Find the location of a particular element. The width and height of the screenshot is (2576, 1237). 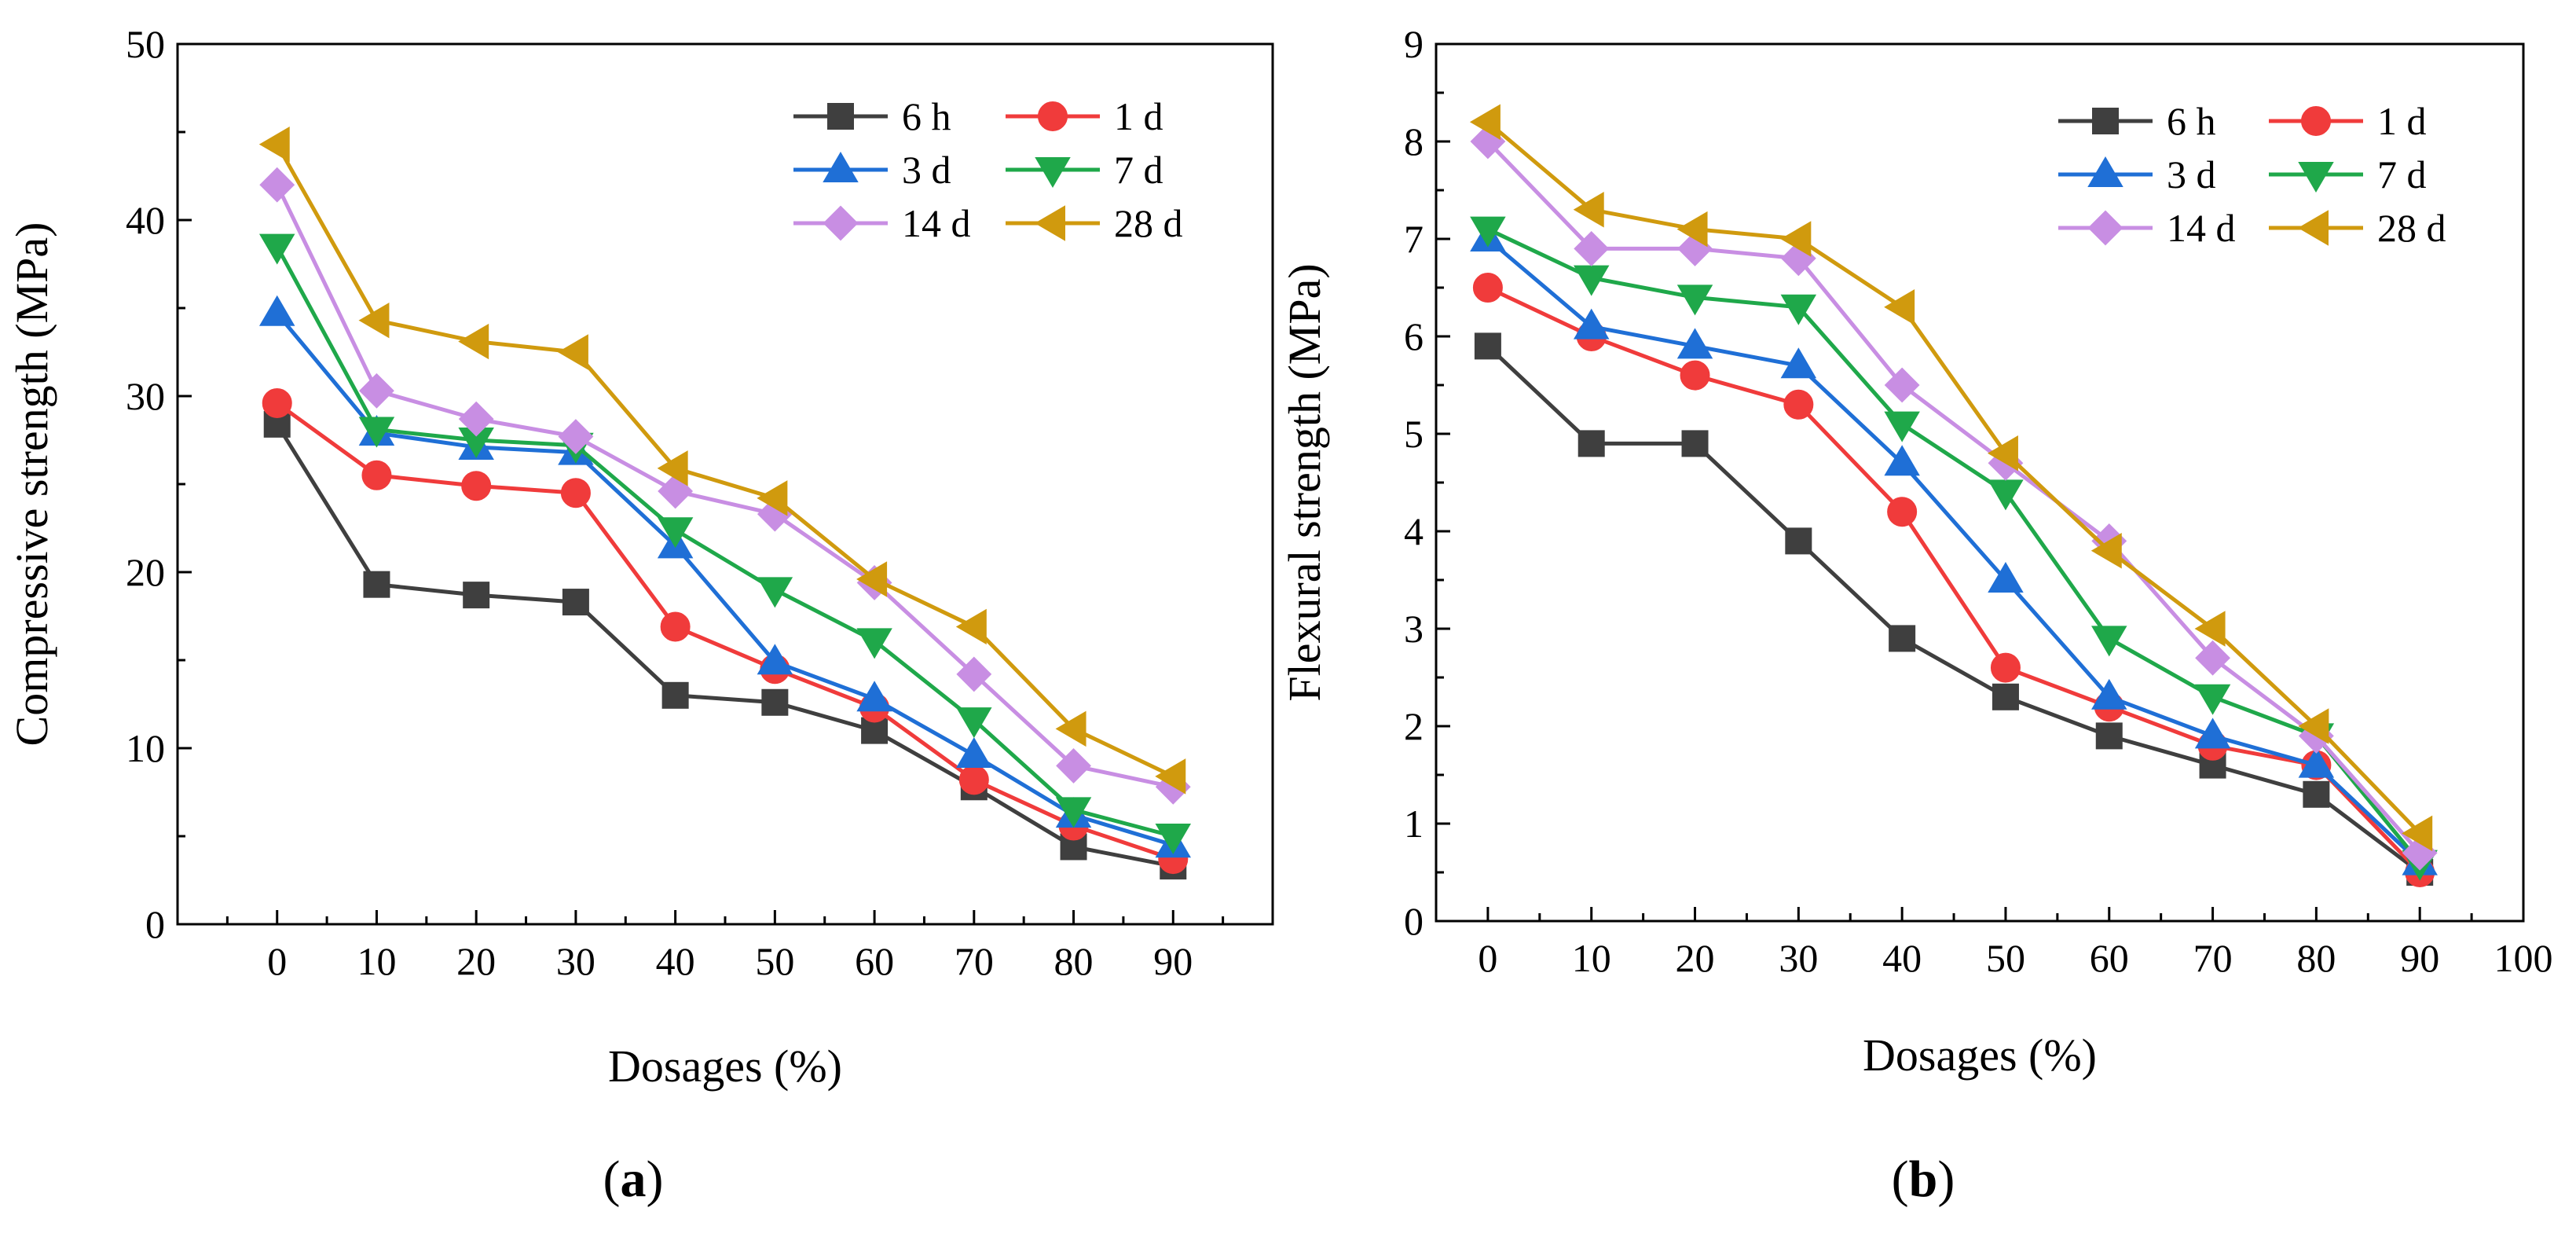

y-tick-label: 1 is located at coordinates (1414, 824).